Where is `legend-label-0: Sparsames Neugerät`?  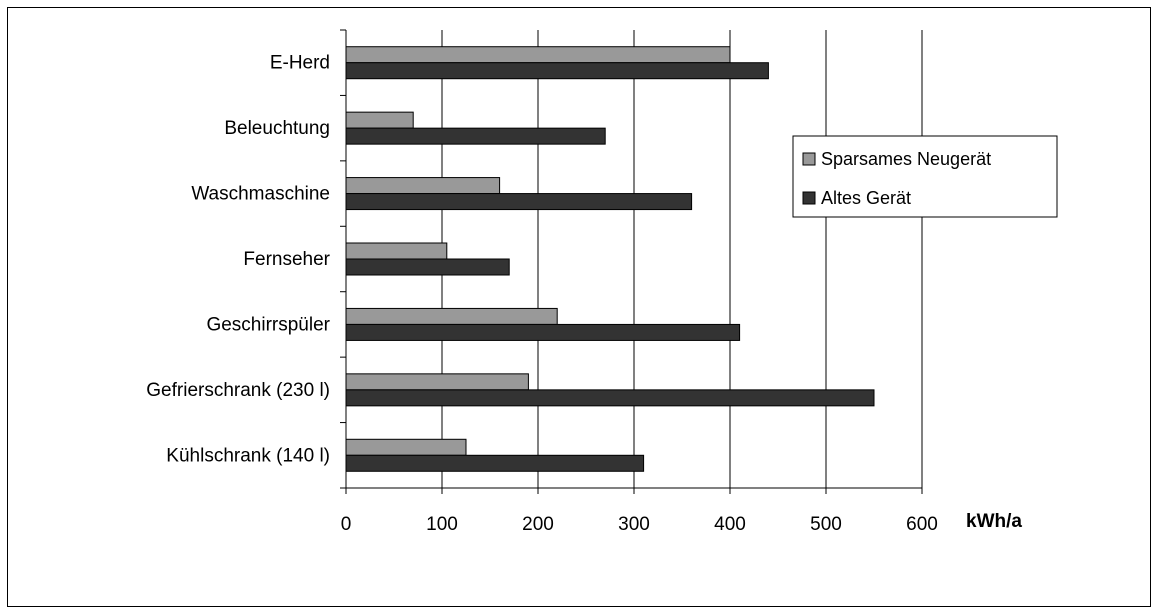 legend-label-0: Sparsames Neugerät is located at coordinates (906, 159).